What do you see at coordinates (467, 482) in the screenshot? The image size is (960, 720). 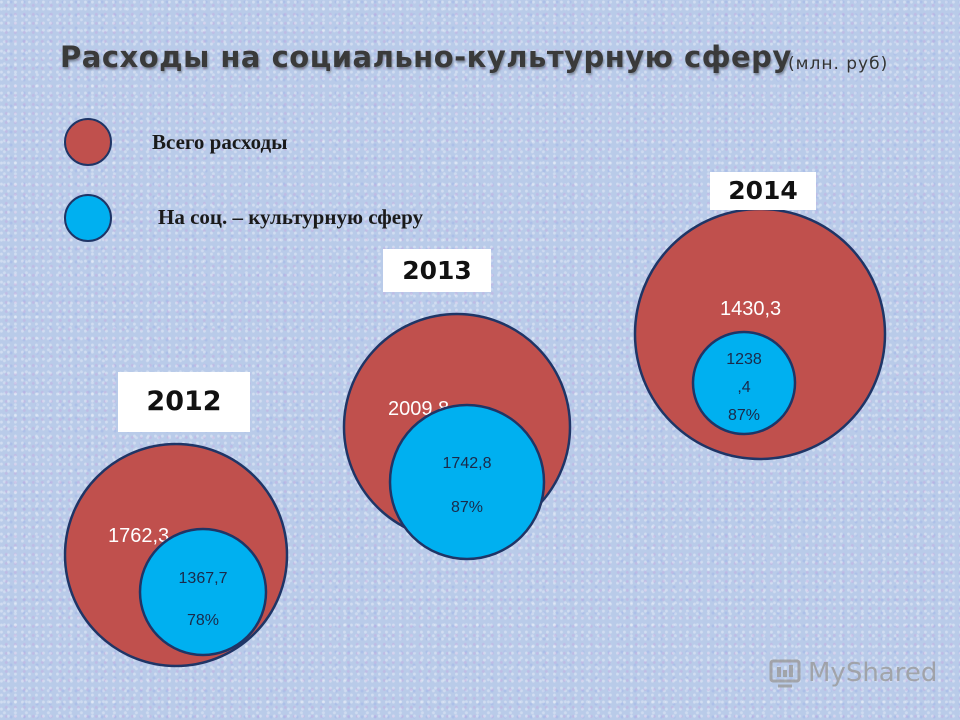 I see `bubble-social-2013` at bounding box center [467, 482].